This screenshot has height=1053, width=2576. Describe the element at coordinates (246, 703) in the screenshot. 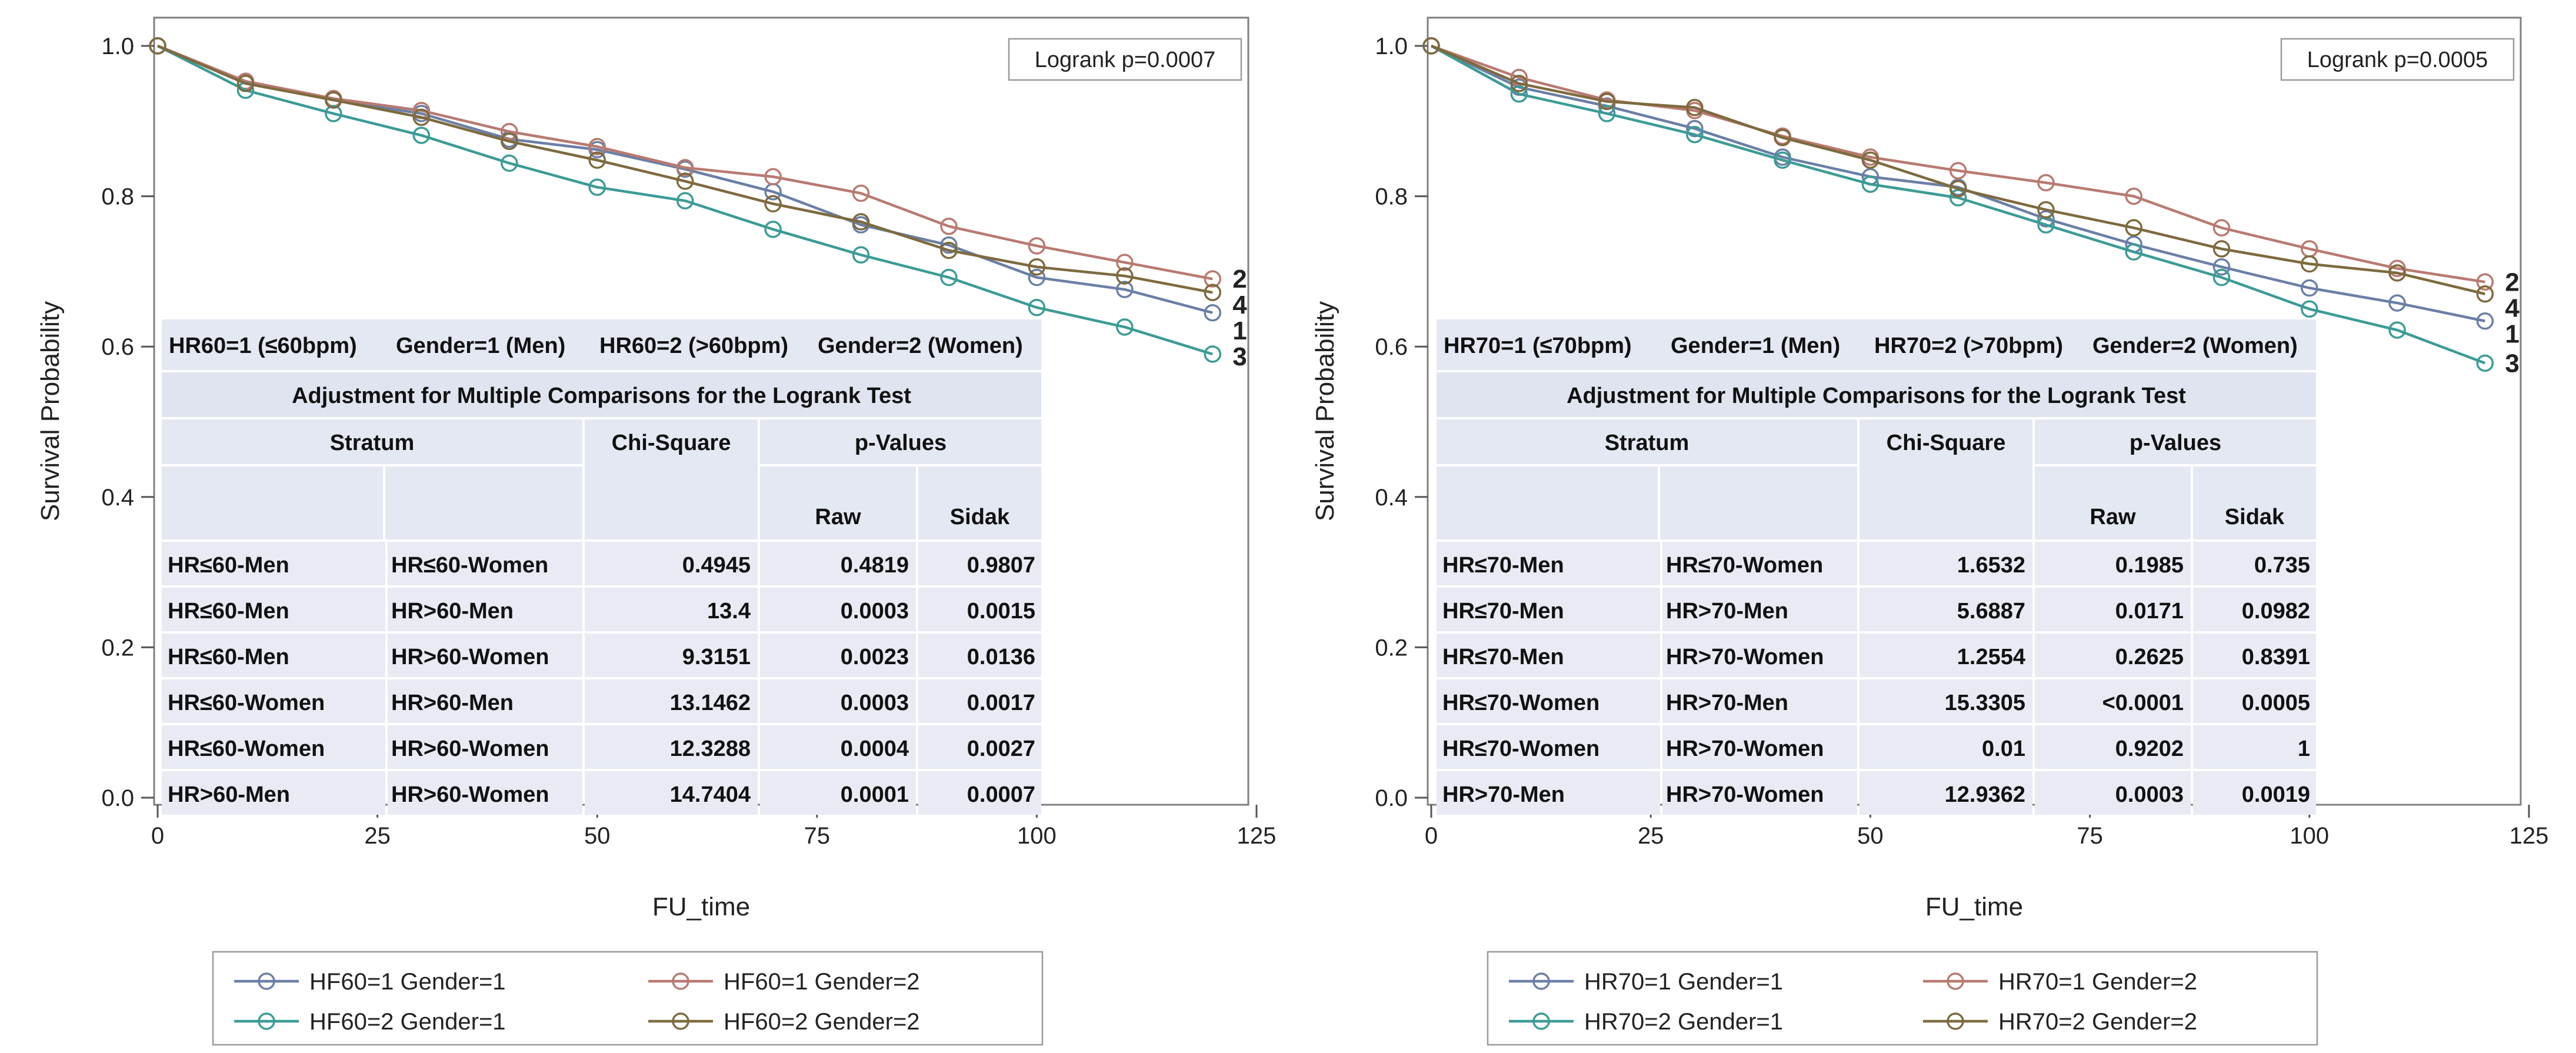

I see `cell-stratum-a: HR≤60-Women` at that location.